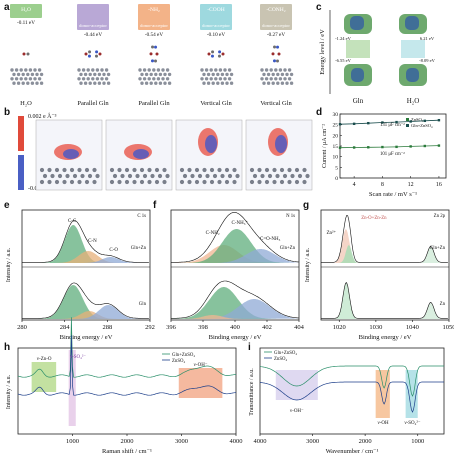  Describe the element at coordinates (270, 239) in the screenshot. I see `panel-f-peak-label: C=O-NH₃` at that location.